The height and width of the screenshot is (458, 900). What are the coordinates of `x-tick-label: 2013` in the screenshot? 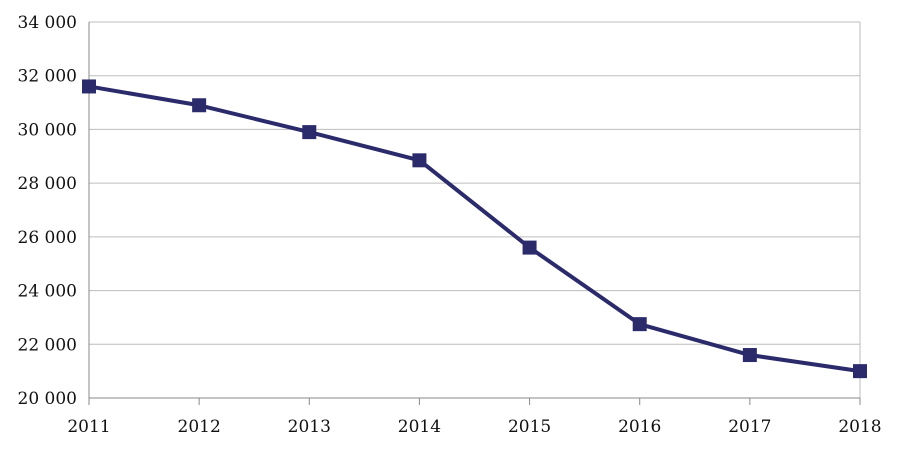 It's located at (309, 427).